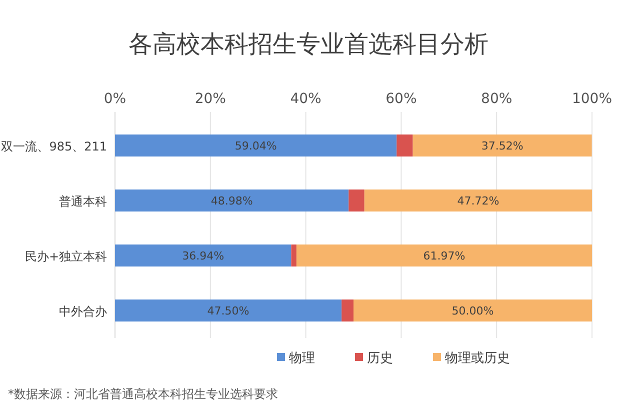 This screenshot has height=413, width=617. I want to click on data-label: 61.97%, so click(444, 256).